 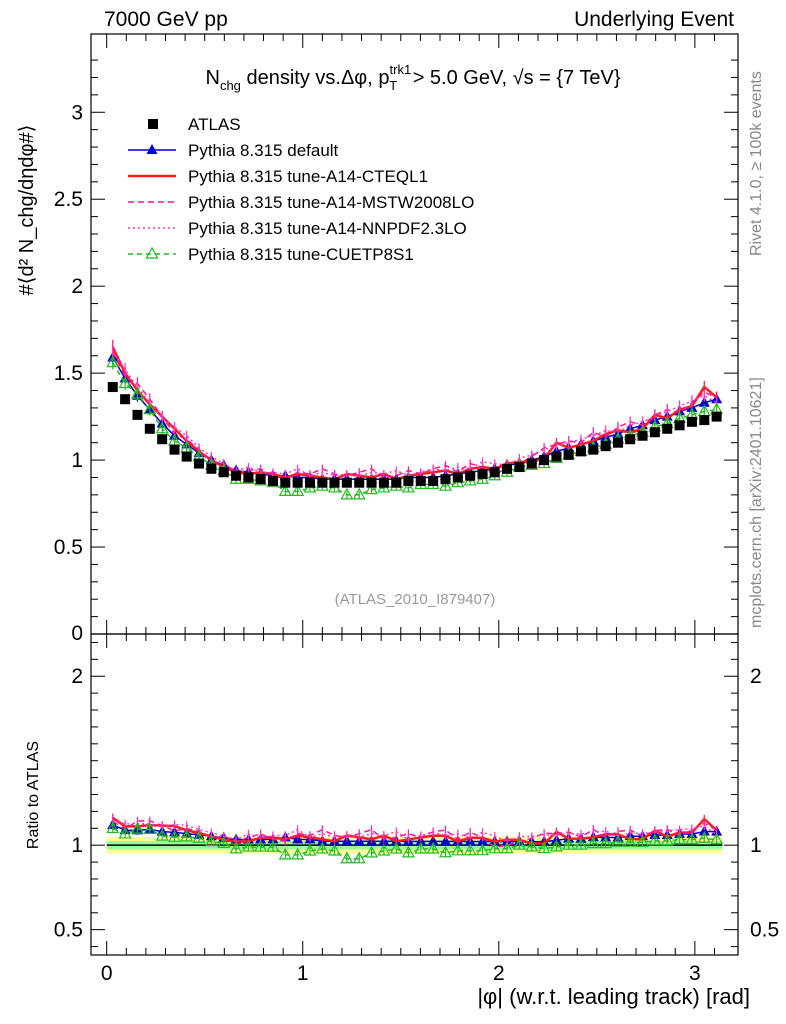 I want to click on ratio-line-mstw, so click(x=415, y=834).